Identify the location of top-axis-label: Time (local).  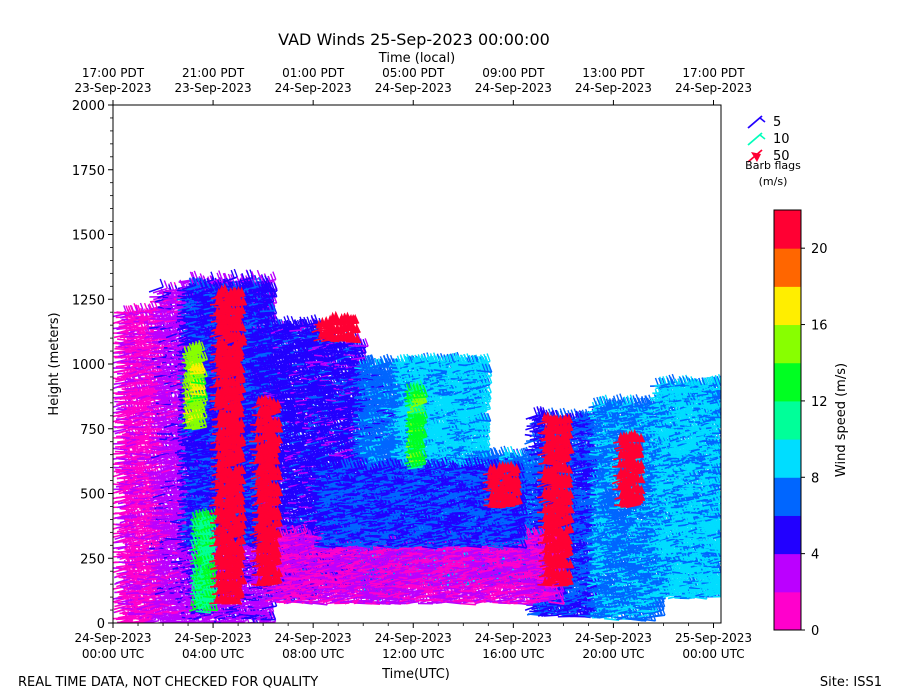
(416, 58).